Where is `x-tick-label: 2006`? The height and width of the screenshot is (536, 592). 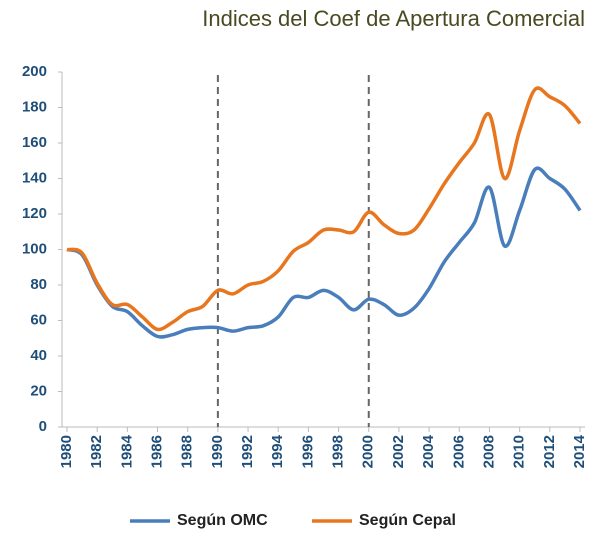 x-tick-label: 2006 is located at coordinates (458, 451).